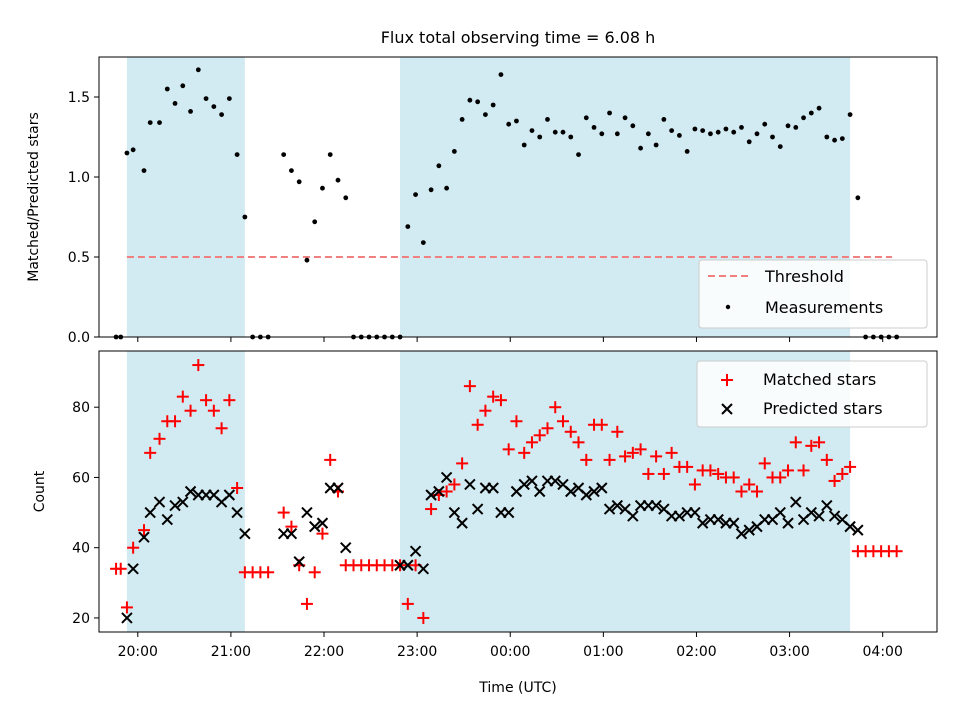 The height and width of the screenshot is (720, 960). Describe the element at coordinates (79, 258) in the screenshot. I see `top-y-tick-label: 0.5` at that location.